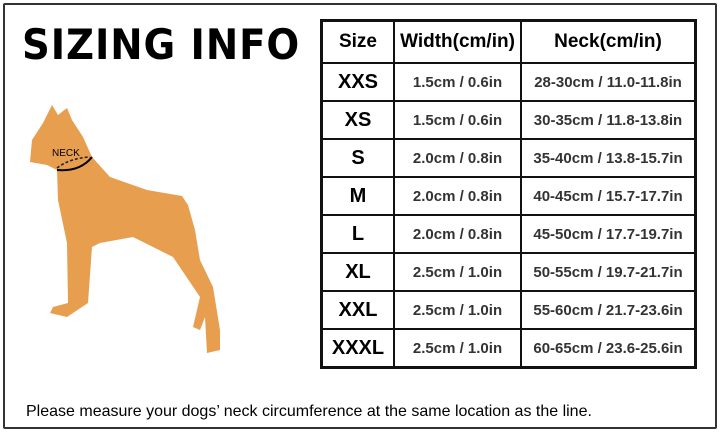 Image resolution: width=720 pixels, height=432 pixels. I want to click on page-title: SIZING INFO, so click(161, 44).